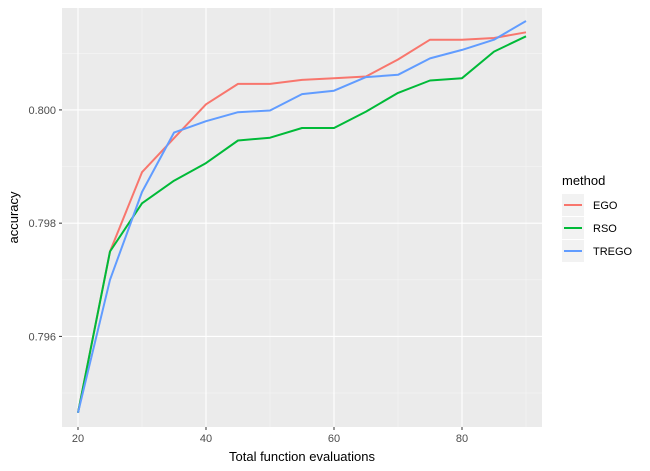 The image size is (650, 471). I want to click on x-axis-title: Total function evaluations, so click(302, 456).